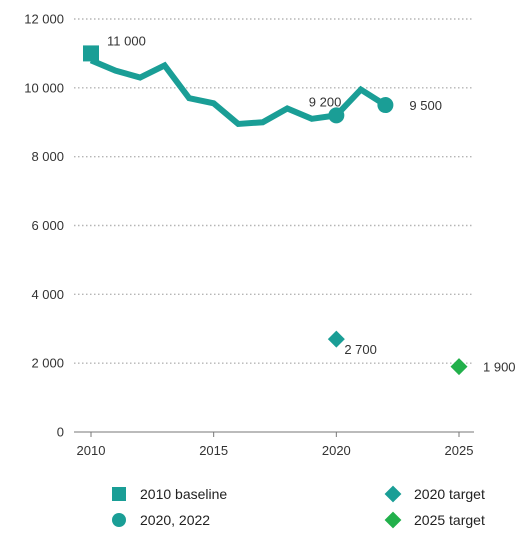 The image size is (528, 534). Describe the element at coordinates (175, 520) in the screenshot. I see `legend-label-2: 2020, 2022` at that location.